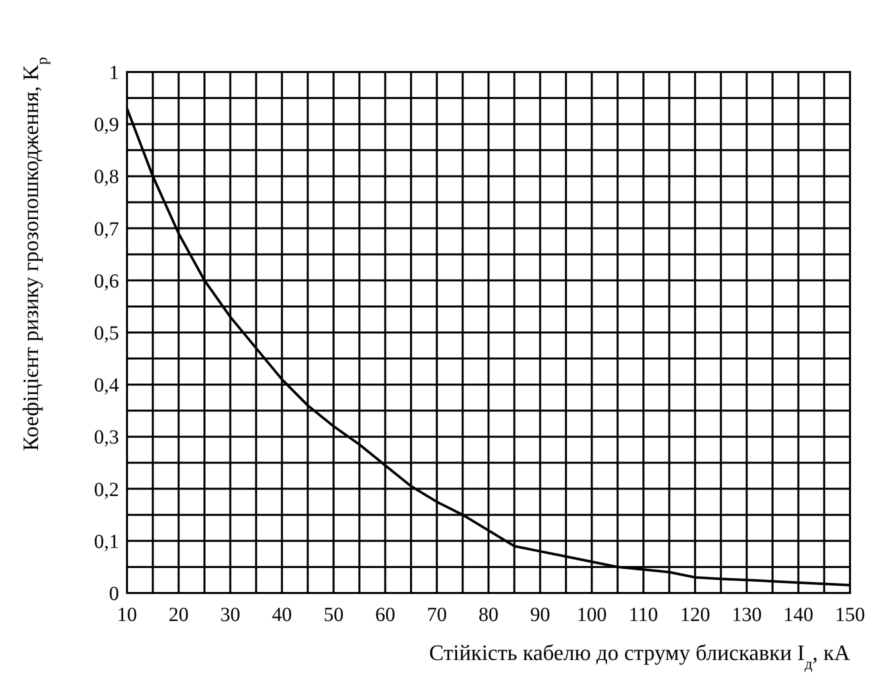 The width and height of the screenshot is (885, 694). I want to click on x-tick-label: 90, so click(540, 615).